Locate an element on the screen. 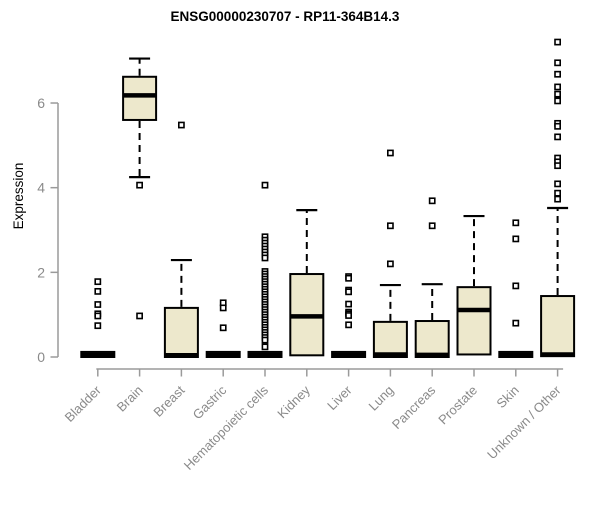 The height and width of the screenshot is (505, 600). boxplot-bladder is located at coordinates (98, 318).